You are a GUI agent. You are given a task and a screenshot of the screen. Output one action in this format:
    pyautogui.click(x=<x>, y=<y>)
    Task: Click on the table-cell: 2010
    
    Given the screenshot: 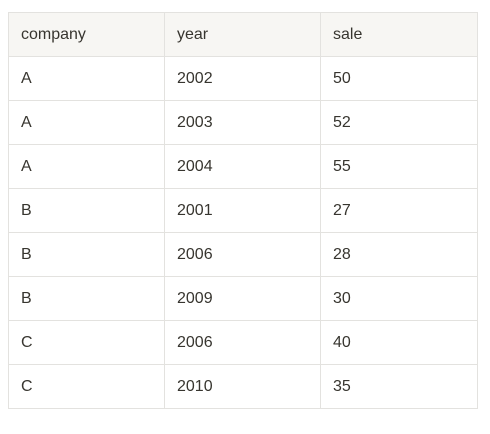 What is the action you would take?
    pyautogui.click(x=242, y=386)
    